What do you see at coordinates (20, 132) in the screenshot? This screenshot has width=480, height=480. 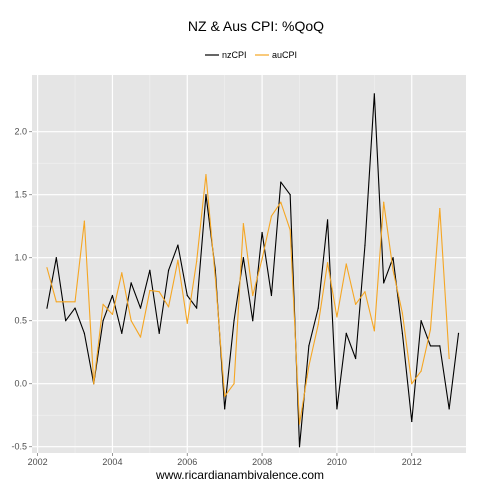 I see `y-tick-label: 2.0` at bounding box center [20, 132].